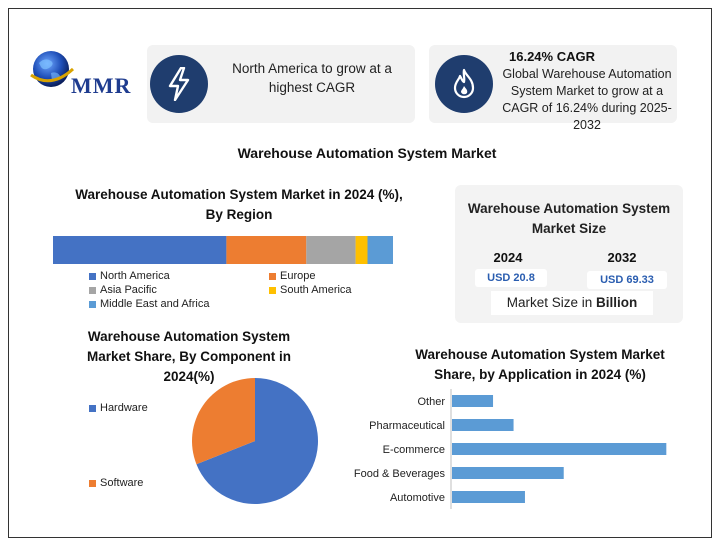  I want to click on bar-e-commerce, so click(559, 449).